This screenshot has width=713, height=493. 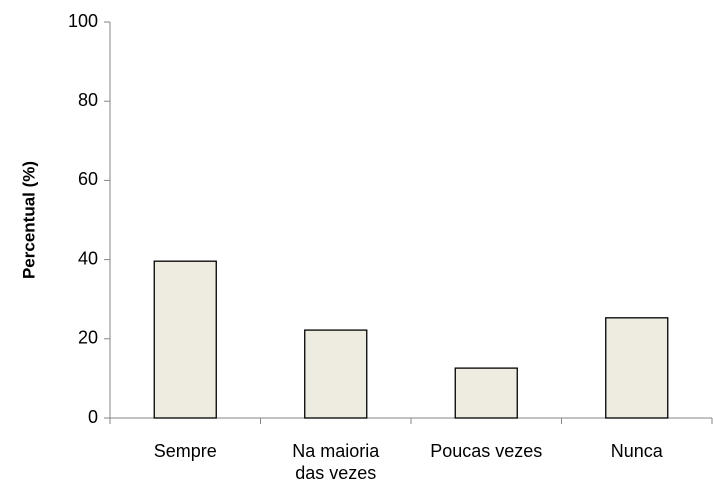 I want to click on y-tick-label: 40, so click(x=88, y=258).